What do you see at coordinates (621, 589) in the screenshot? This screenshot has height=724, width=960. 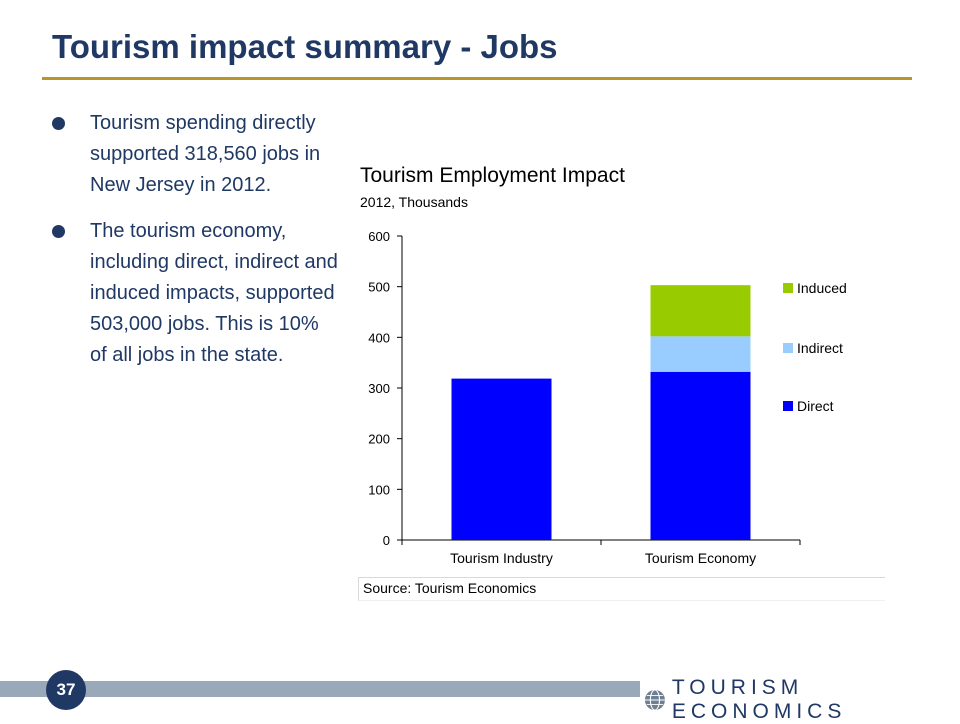 I see `source-box: Source: Tourism Economics` at bounding box center [621, 589].